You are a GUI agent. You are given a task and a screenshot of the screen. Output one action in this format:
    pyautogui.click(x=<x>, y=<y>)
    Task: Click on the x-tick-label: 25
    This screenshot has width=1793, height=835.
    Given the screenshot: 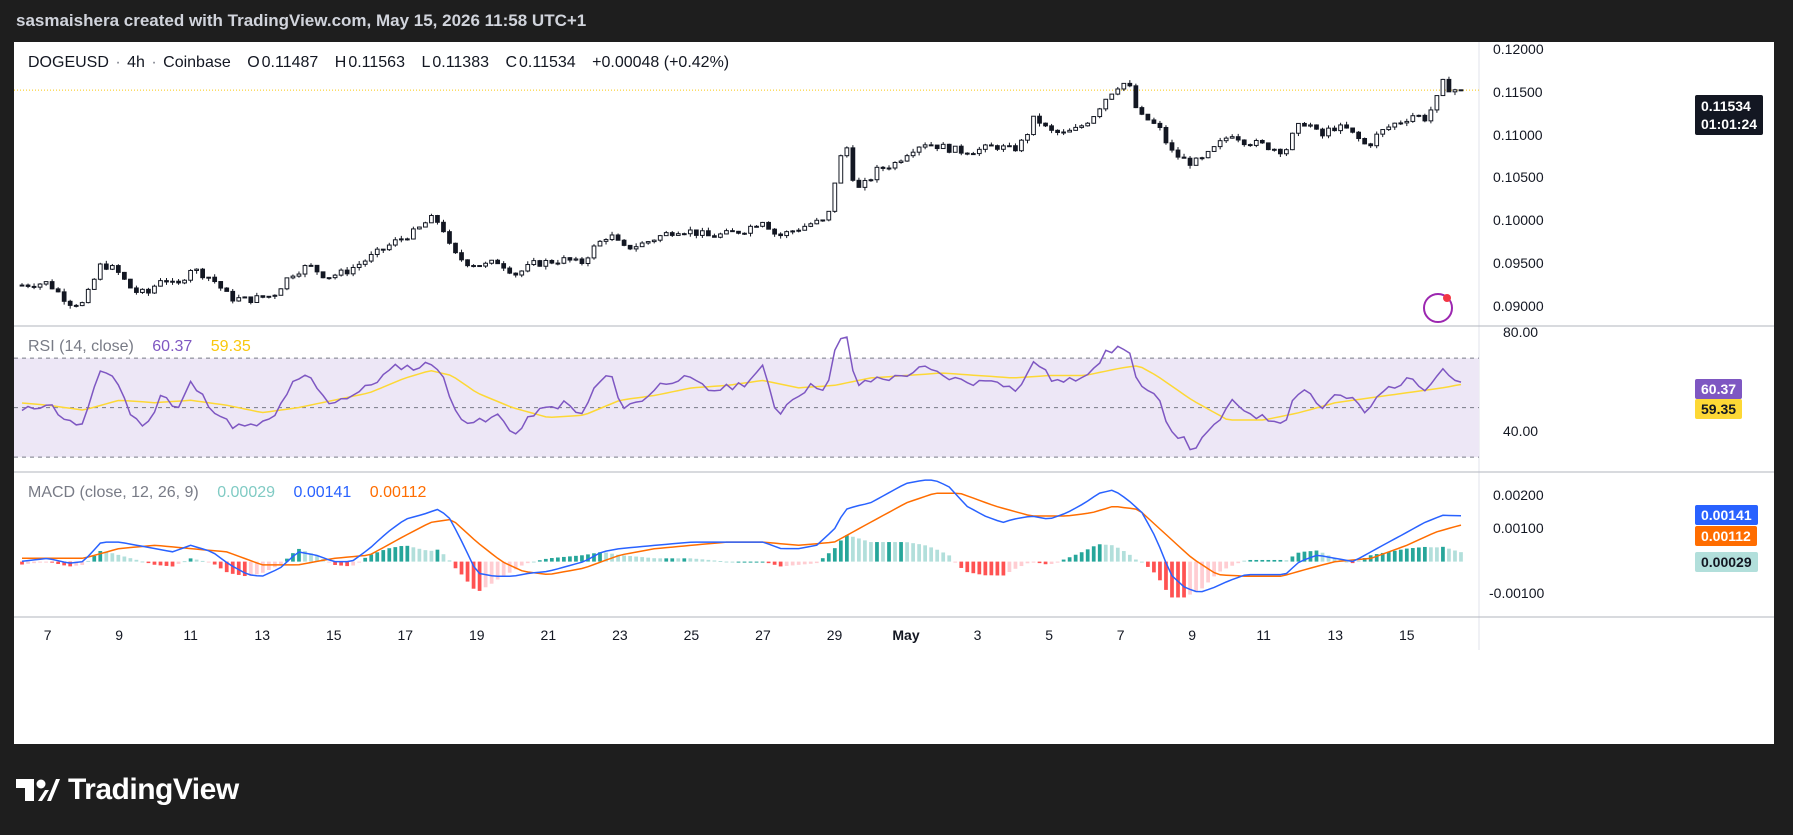 What is the action you would take?
    pyautogui.click(x=691, y=635)
    